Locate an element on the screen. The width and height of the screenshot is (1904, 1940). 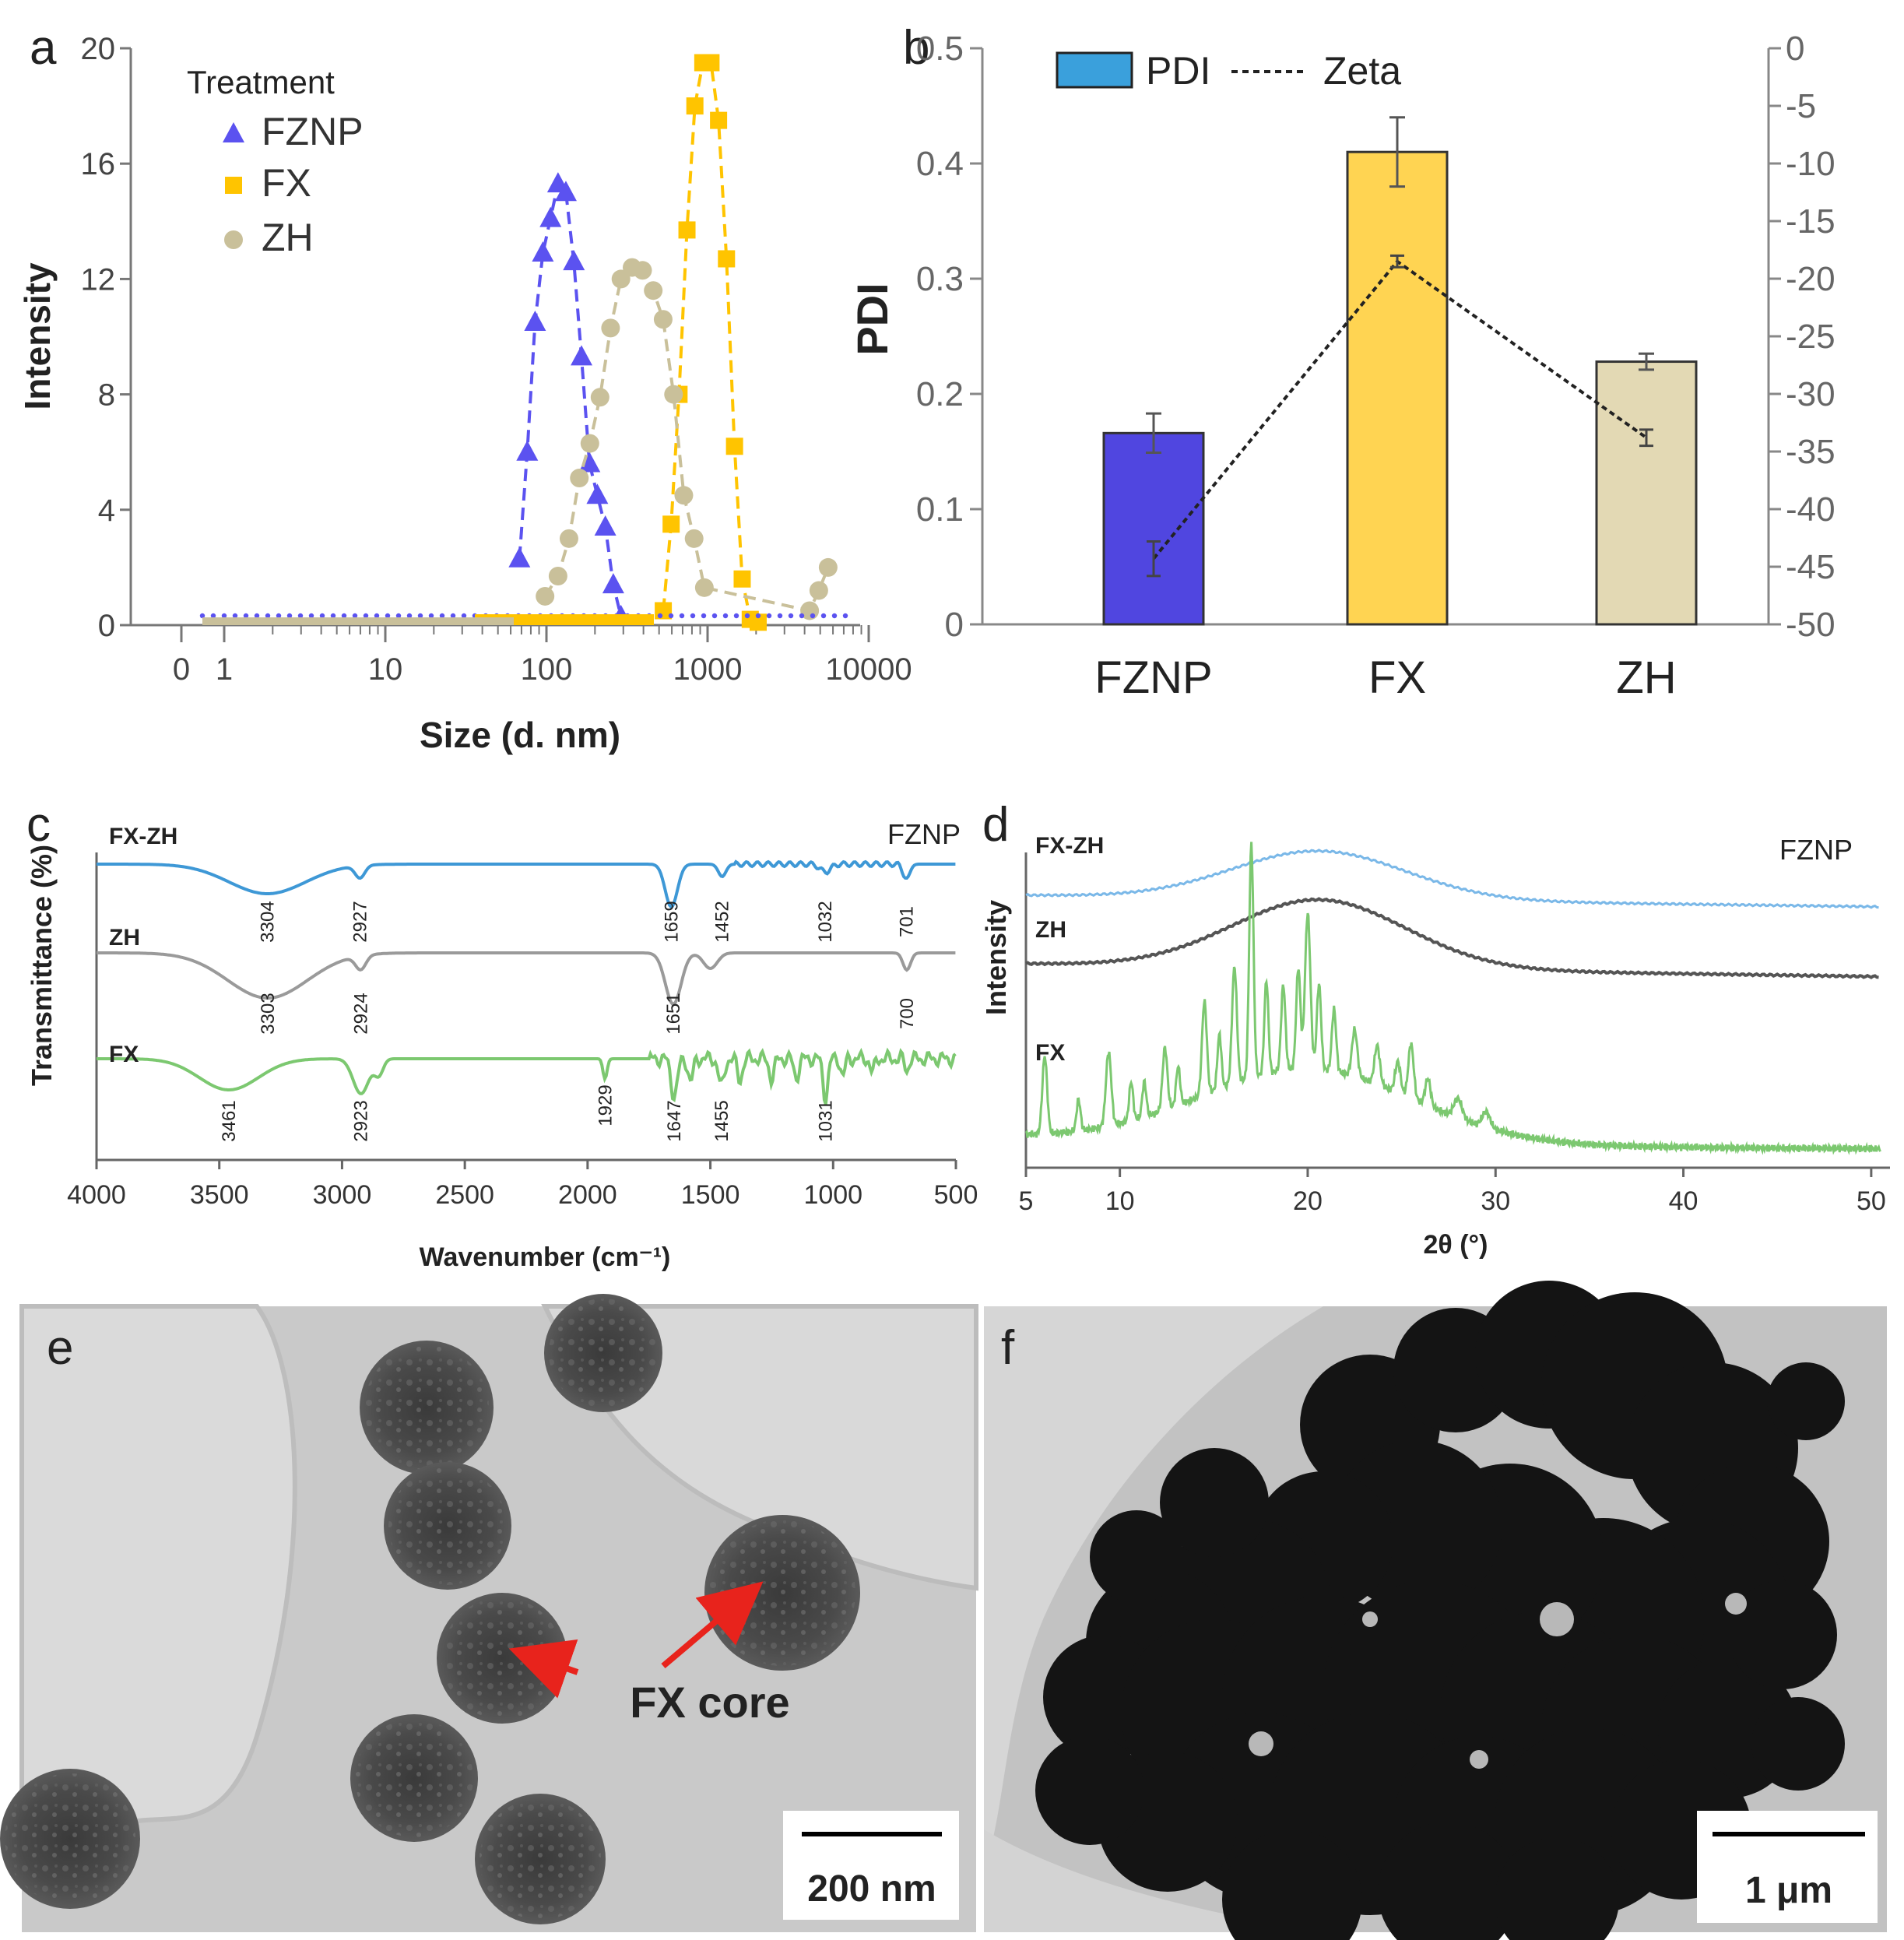
panel-a-y-axis-label: Intensity is located at coordinates (38, 336).